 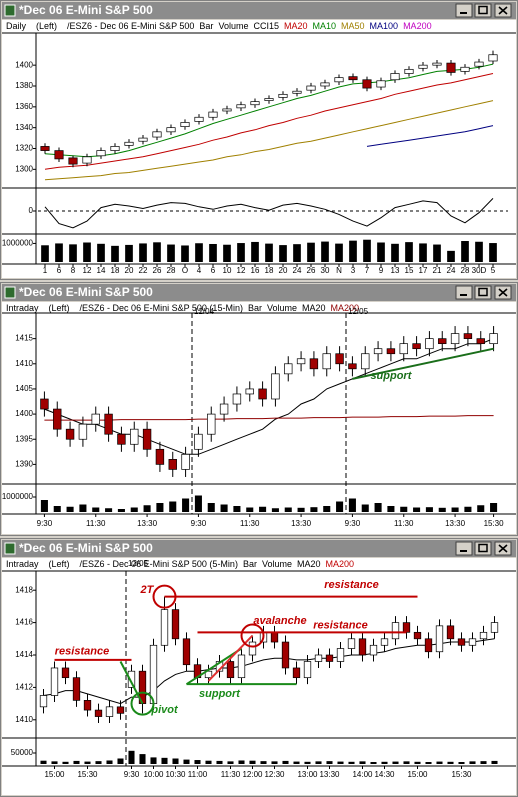 What do you see at coordinates (24, 64) in the screenshot?
I see `y-tick-label: 1400` at bounding box center [24, 64].